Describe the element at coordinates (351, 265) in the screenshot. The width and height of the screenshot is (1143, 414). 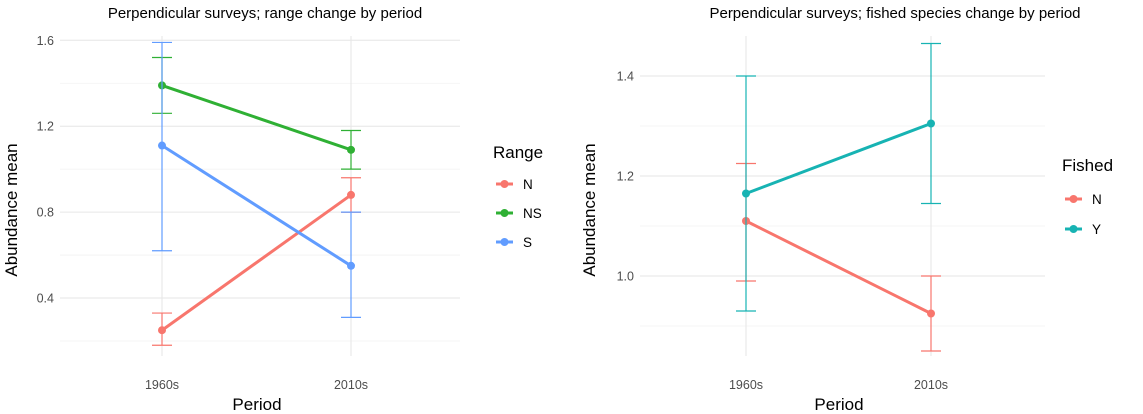
I see `point-S-2010s` at that location.